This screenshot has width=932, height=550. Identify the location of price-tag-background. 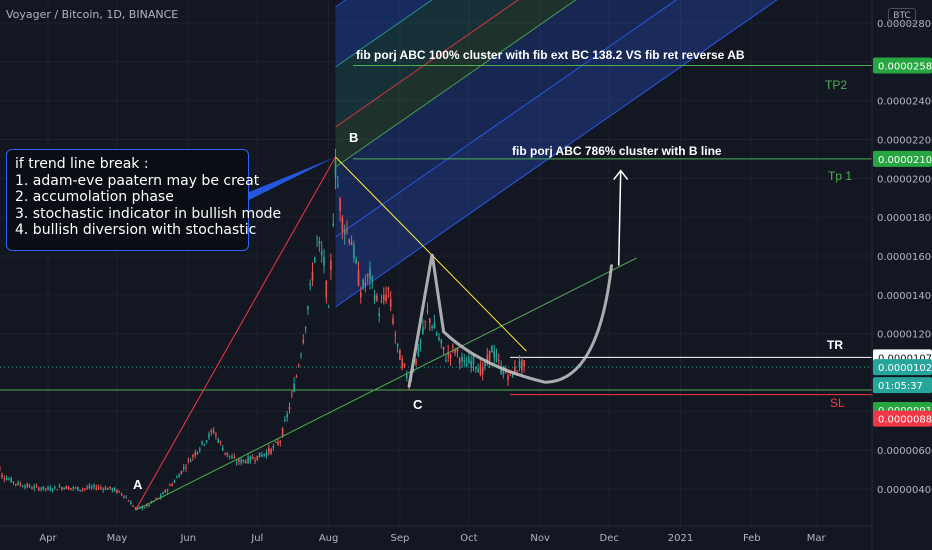
(902, 385).